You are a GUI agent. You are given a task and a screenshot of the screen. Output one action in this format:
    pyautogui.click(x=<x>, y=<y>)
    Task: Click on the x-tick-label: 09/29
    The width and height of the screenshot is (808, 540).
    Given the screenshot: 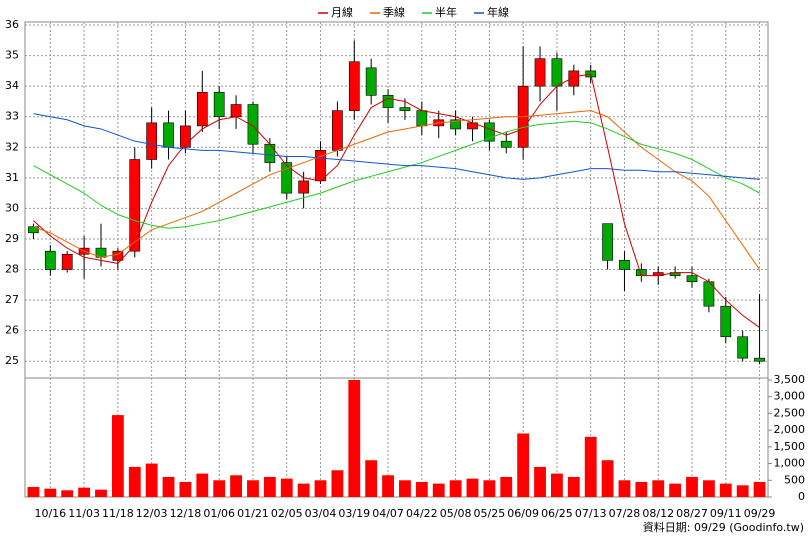 What is the action you would take?
    pyautogui.click(x=760, y=513)
    